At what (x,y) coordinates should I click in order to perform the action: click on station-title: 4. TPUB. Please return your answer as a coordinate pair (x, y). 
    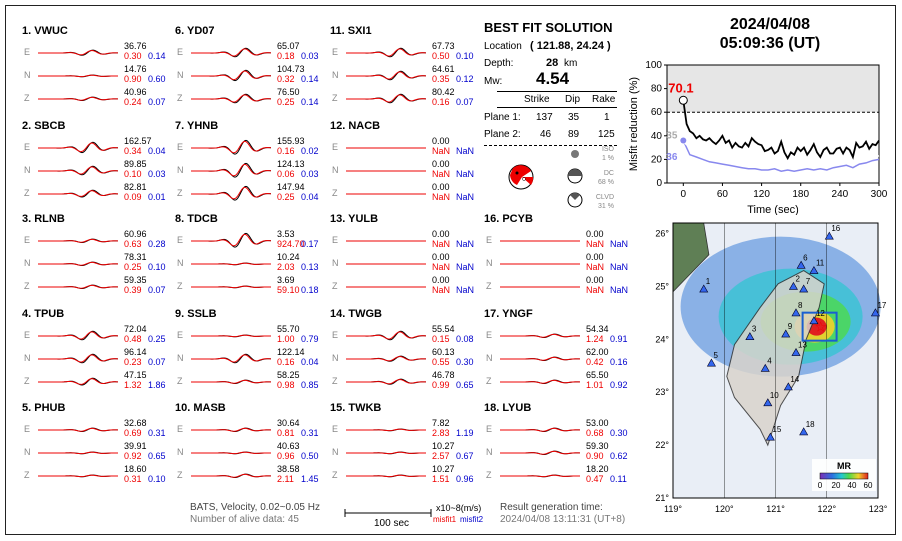
    Looking at the image, I should click on (43, 314).